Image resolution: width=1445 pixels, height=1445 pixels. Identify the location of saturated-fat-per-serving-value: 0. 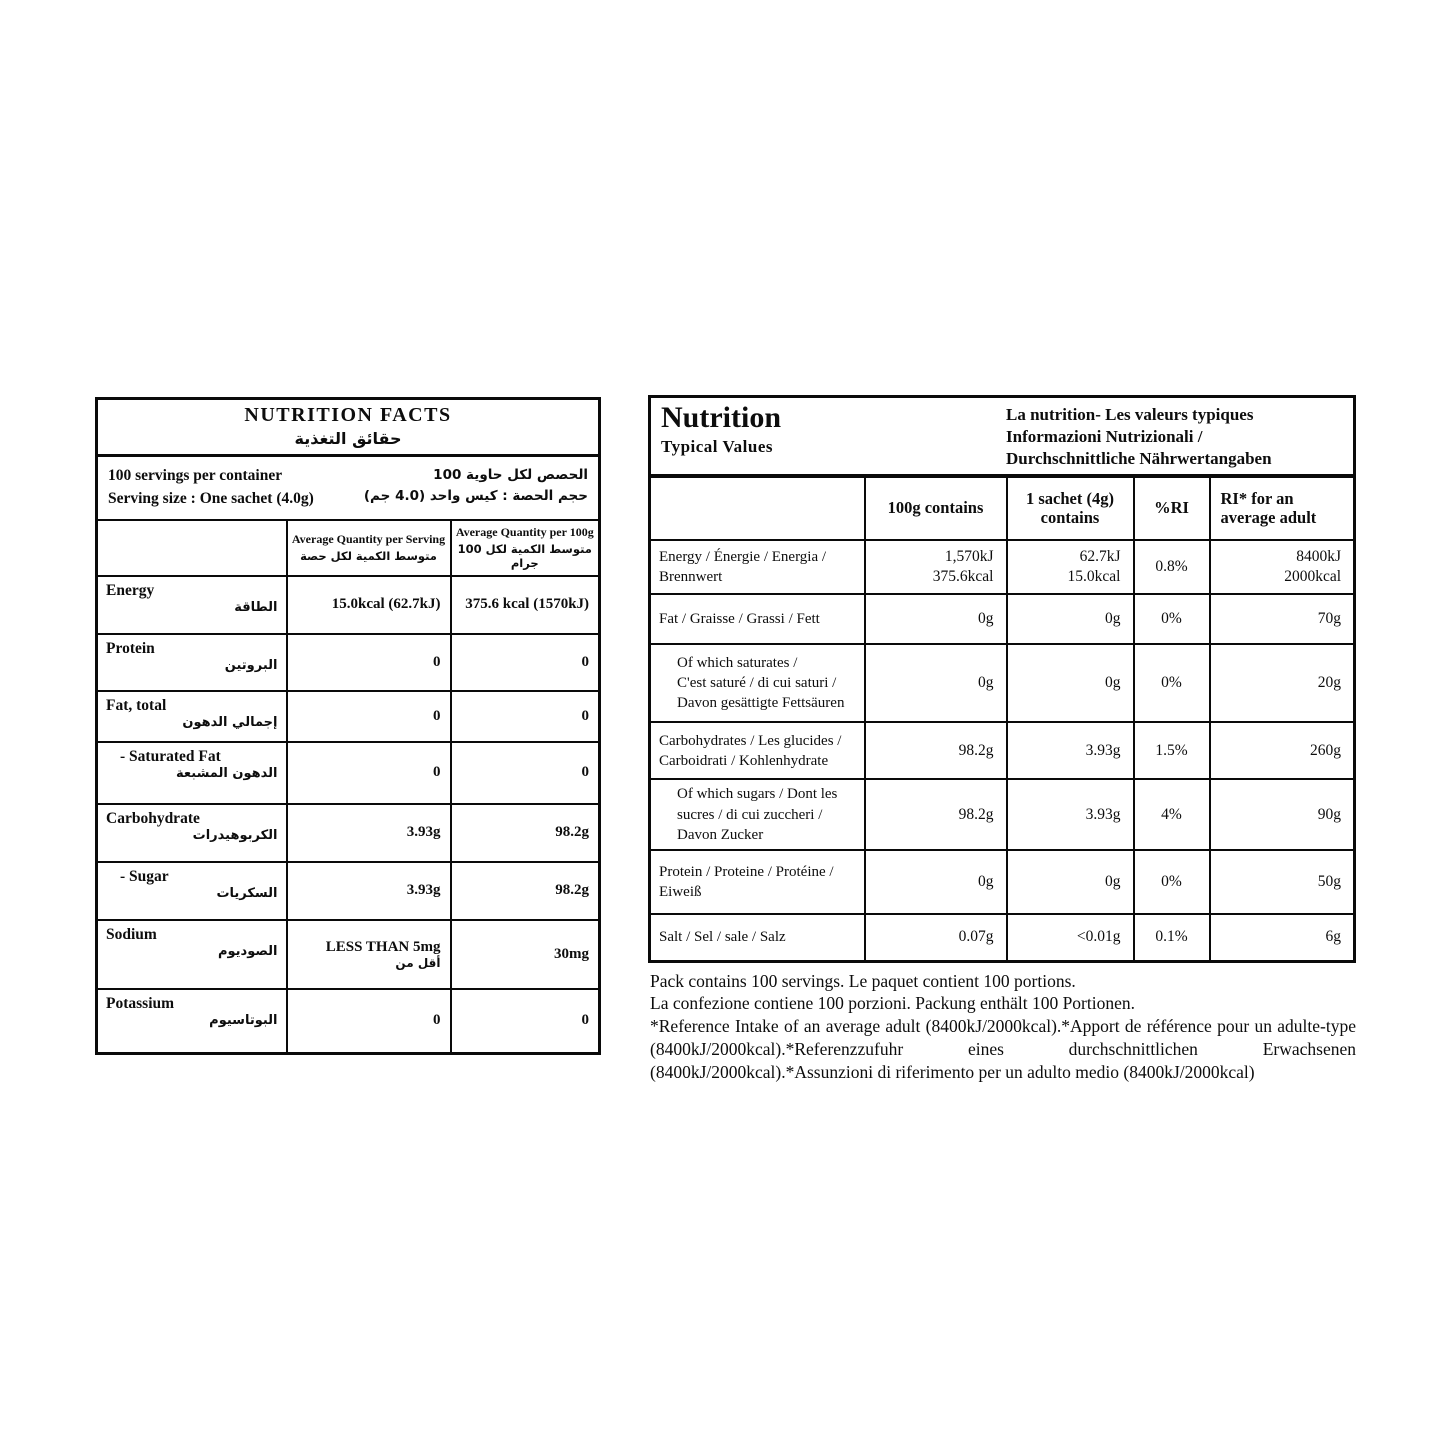
(368, 772).